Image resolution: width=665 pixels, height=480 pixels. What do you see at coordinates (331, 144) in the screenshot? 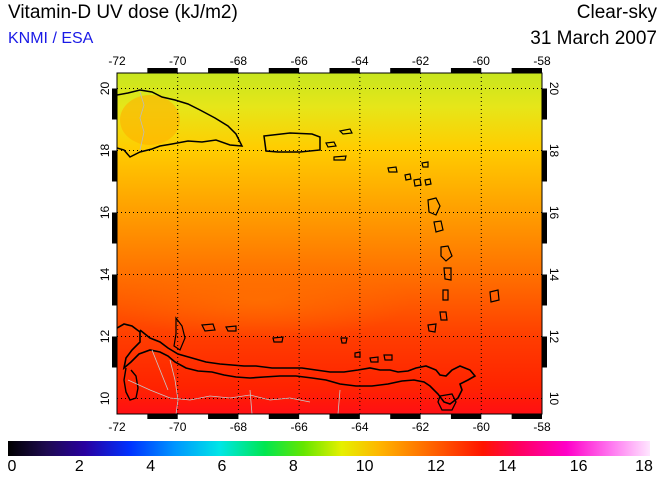
I see `vieques-coast` at bounding box center [331, 144].